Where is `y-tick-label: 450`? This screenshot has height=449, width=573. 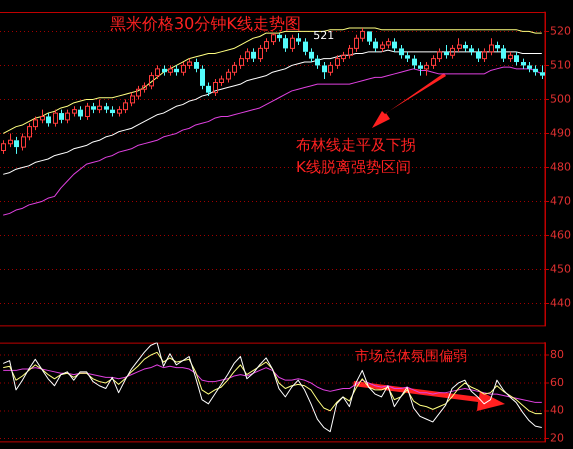
y-tick-label: 450 is located at coordinates (560, 269).